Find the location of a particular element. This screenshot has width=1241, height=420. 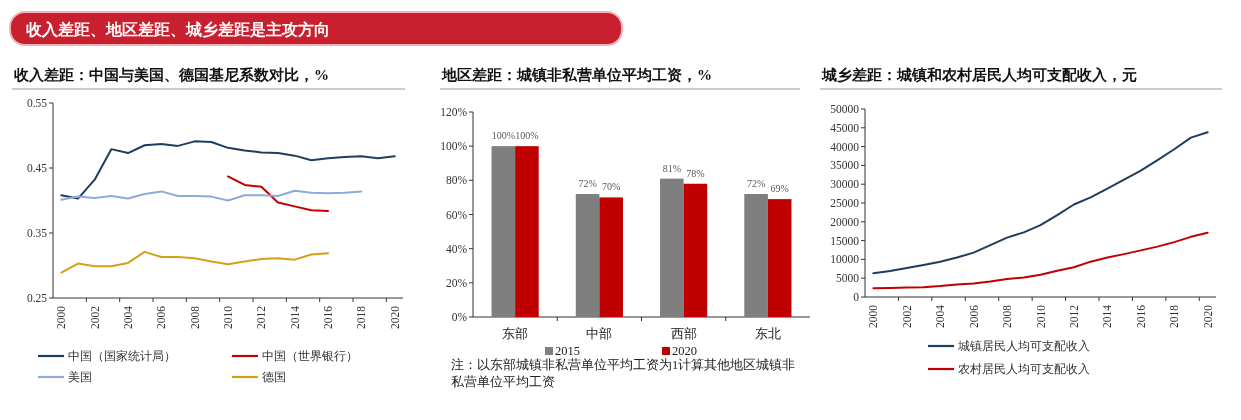

y-tick-label: 10000 is located at coordinates (845, 259).